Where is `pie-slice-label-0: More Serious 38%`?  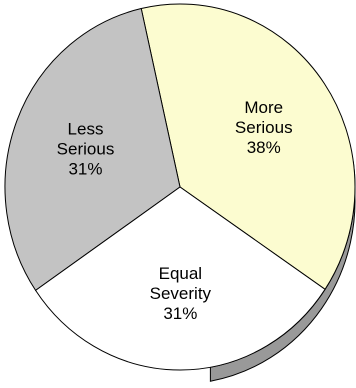 pie-slice-label-0: More Serious 38% is located at coordinates (264, 127).